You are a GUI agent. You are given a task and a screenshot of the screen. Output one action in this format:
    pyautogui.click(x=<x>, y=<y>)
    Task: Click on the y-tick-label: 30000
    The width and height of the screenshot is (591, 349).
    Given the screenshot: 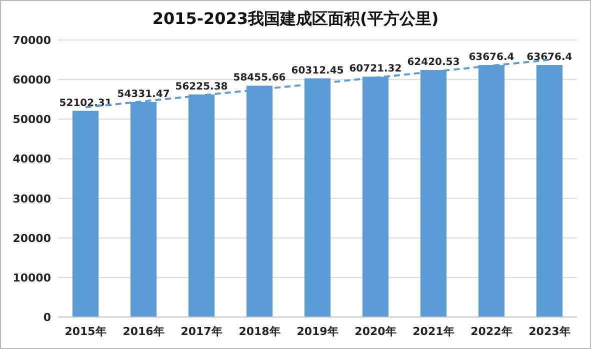 What is the action you would take?
    pyautogui.click(x=32, y=199)
    